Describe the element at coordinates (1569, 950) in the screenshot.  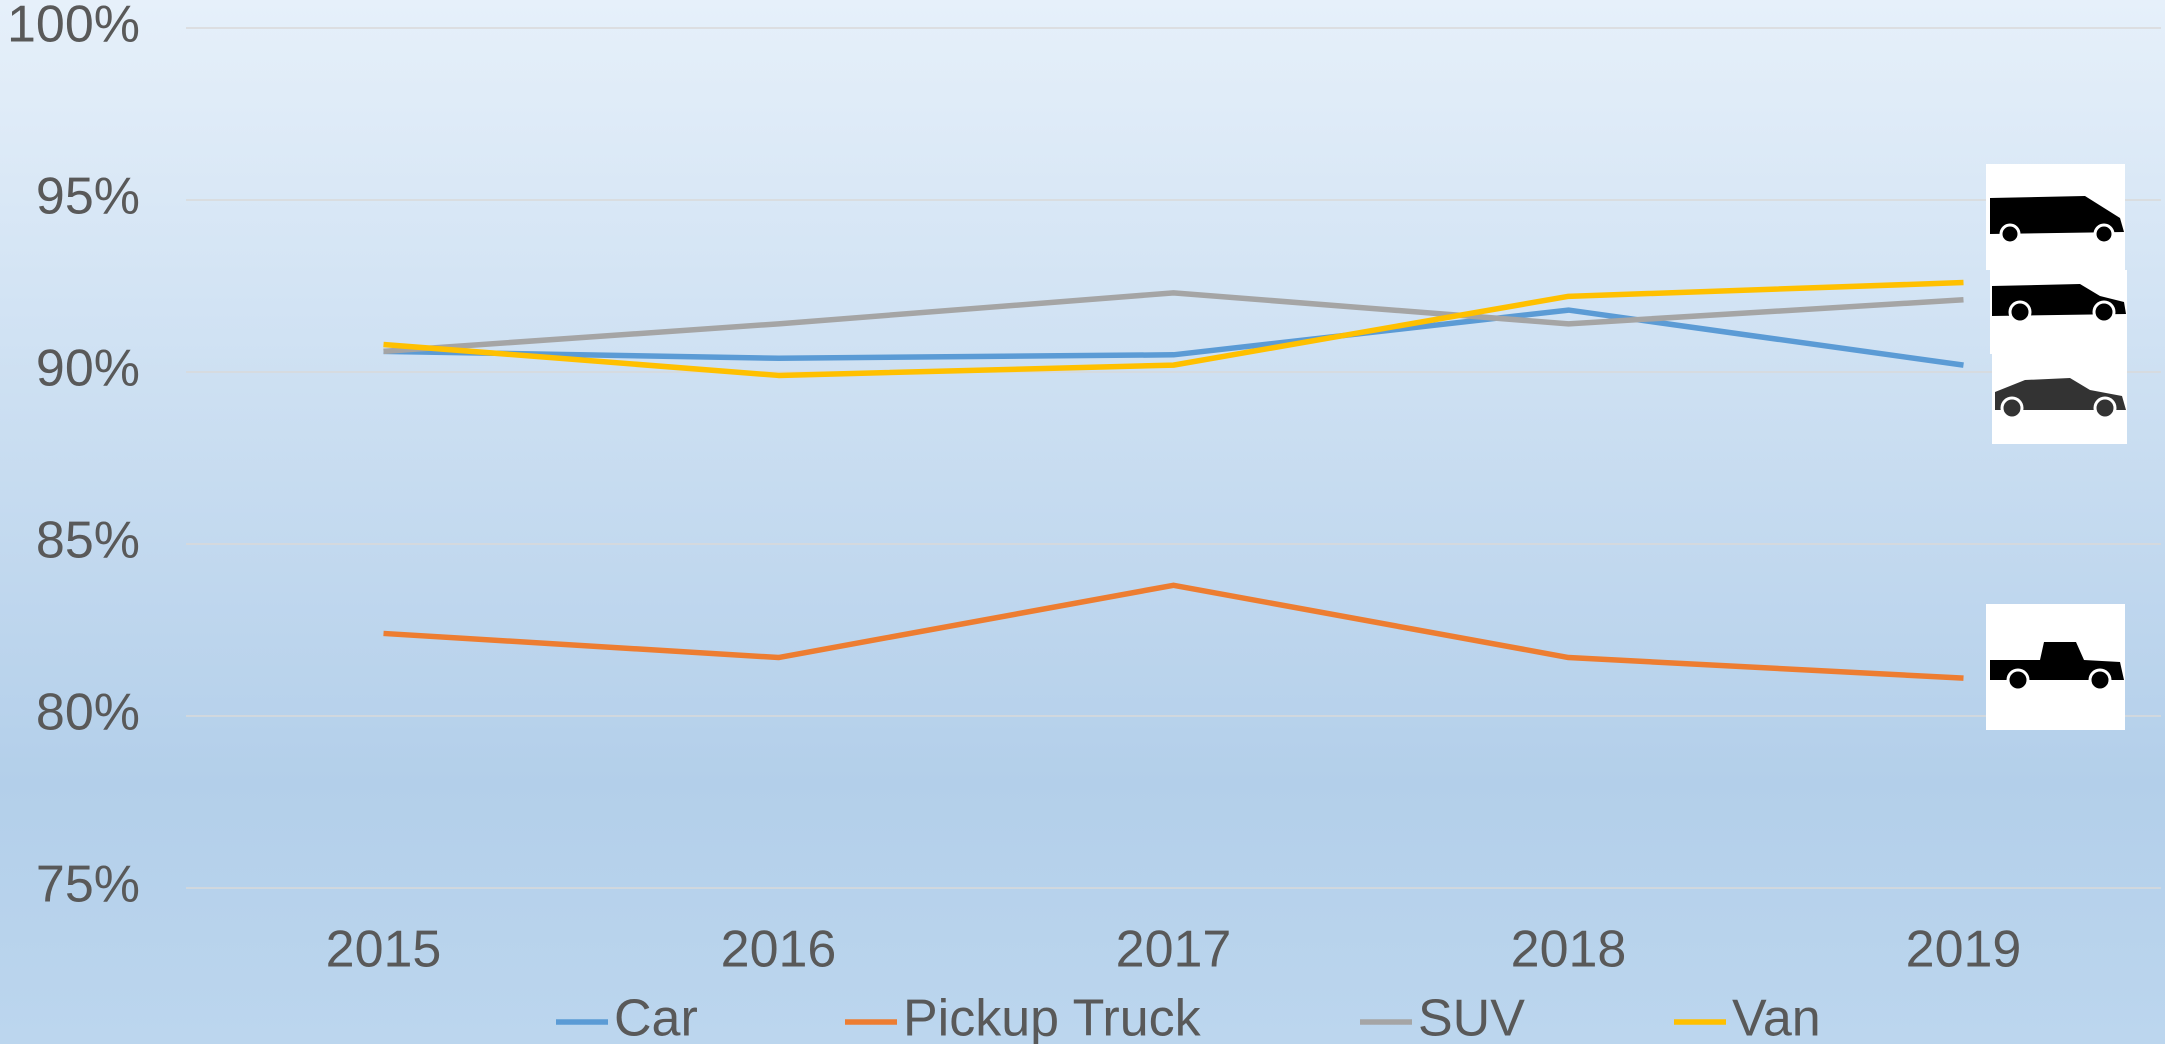
I see `x-tick-label: 2018` at that location.